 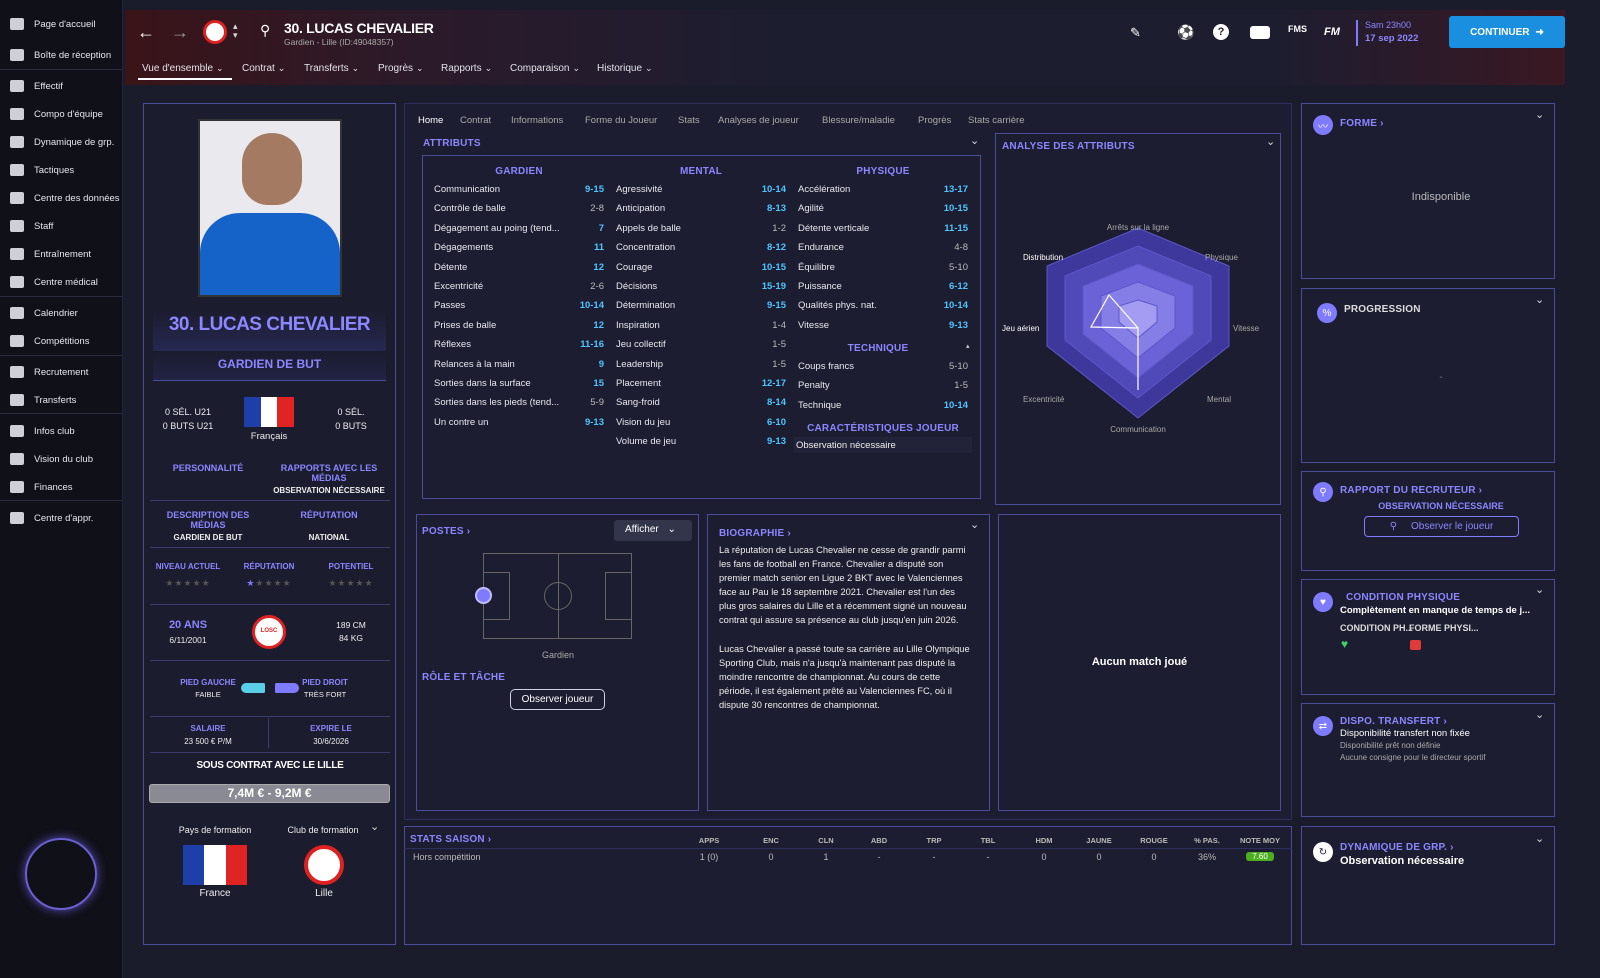 What do you see at coordinates (61, 86) in the screenshot?
I see `sidebar-item-squad: Effectif` at bounding box center [61, 86].